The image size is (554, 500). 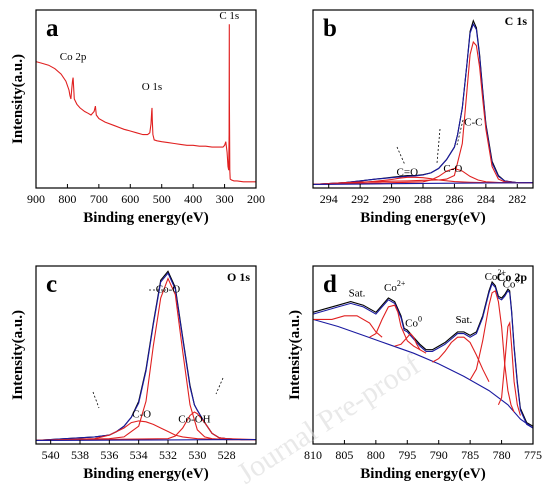 What do you see at coordinates (146, 99) in the screenshot?
I see `panel-a-frame` at bounding box center [146, 99].